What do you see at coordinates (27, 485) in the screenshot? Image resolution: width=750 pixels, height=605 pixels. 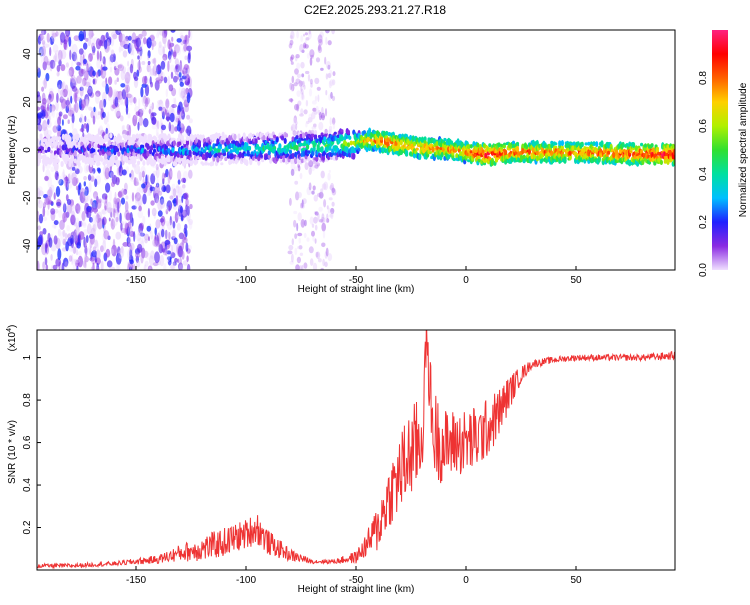 I see `y-tick-label: 0.4` at bounding box center [27, 485].